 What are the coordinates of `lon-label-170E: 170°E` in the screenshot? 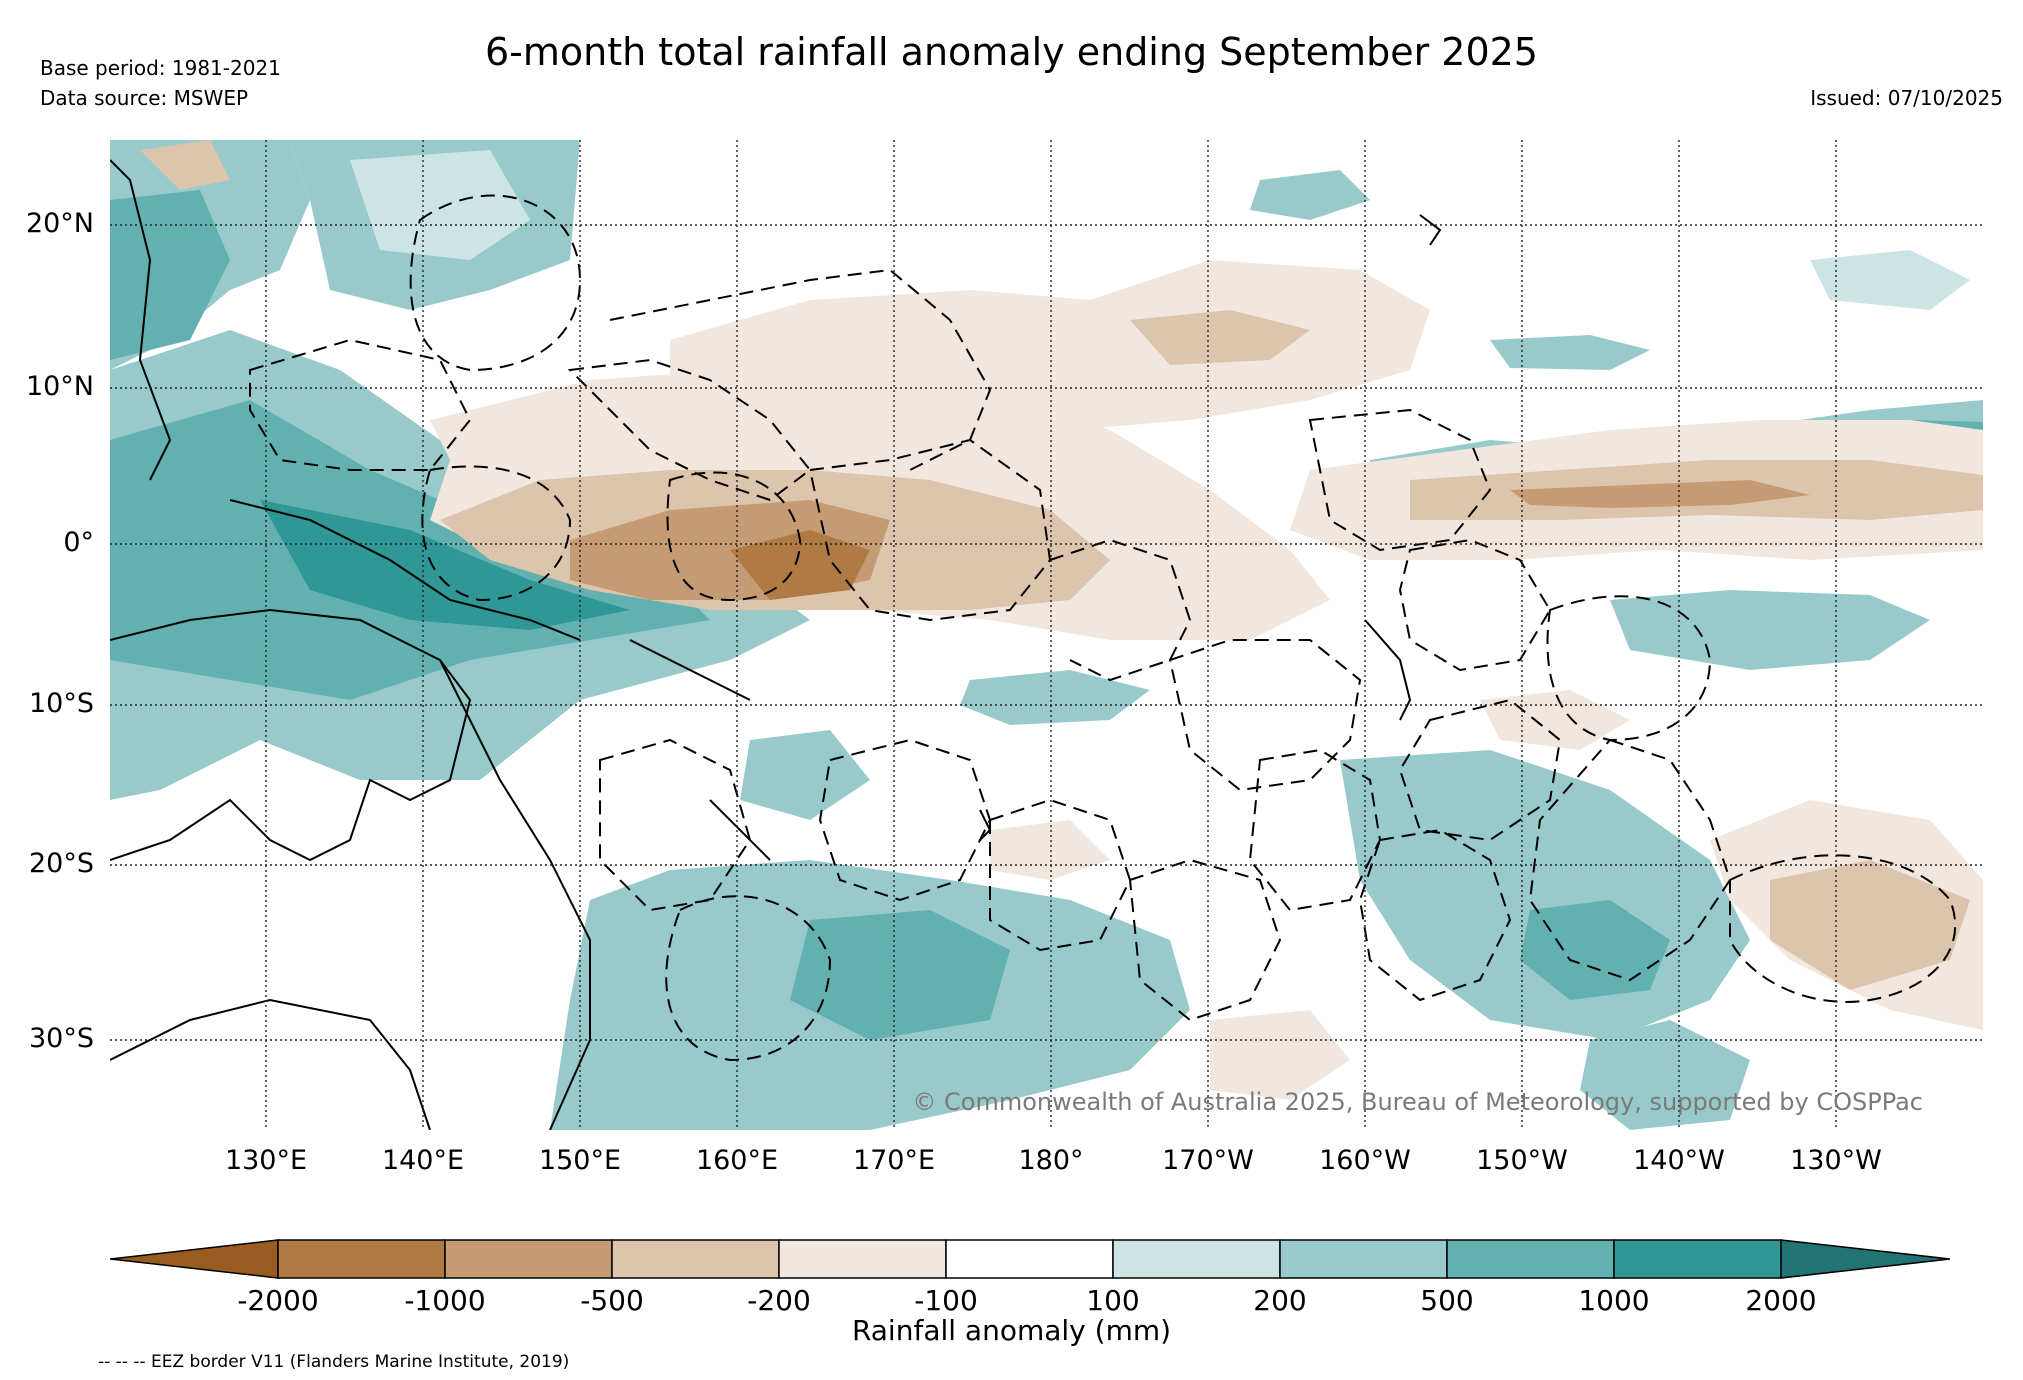 It's located at (894, 1160).